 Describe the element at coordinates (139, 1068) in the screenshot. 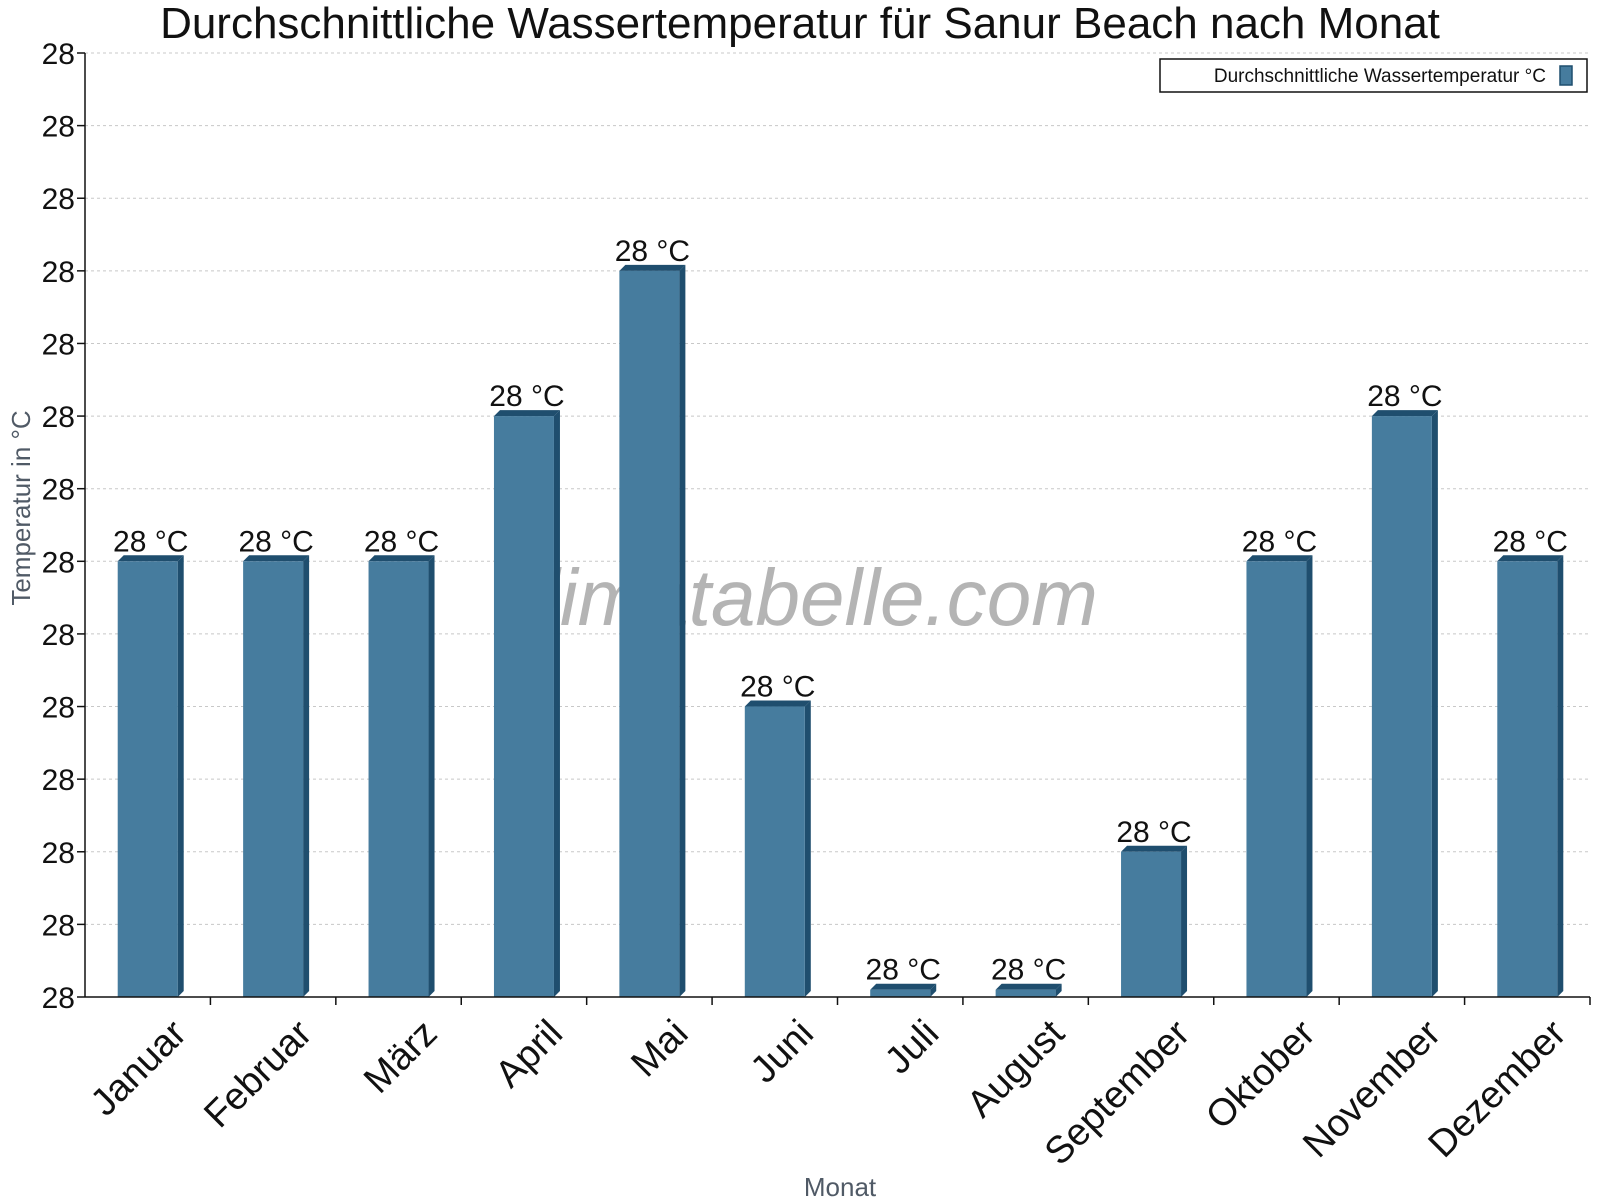

I see `x-tick-label: Januar` at that location.